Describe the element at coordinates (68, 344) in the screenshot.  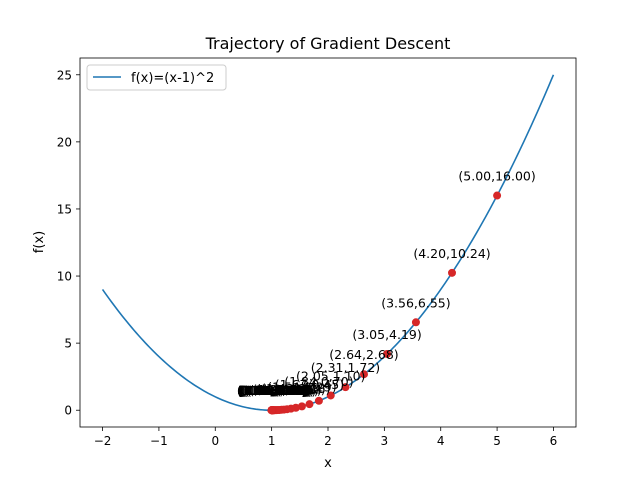
I see `y-tick-label: 5` at that location.